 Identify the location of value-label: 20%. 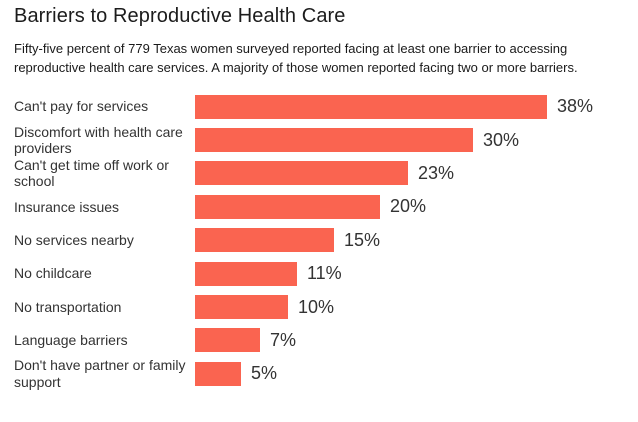
(408, 206).